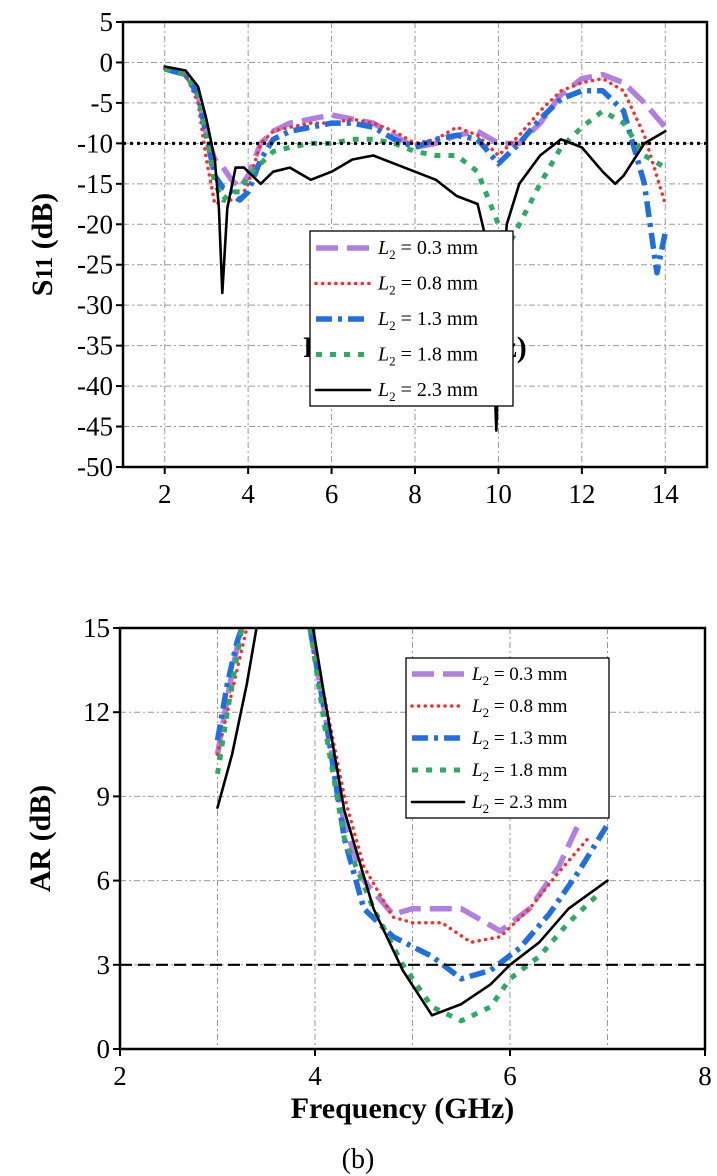 Image resolution: width=717 pixels, height=1176 pixels. Describe the element at coordinates (95, 305) in the screenshot. I see `y-tick-label: -30` at that location.